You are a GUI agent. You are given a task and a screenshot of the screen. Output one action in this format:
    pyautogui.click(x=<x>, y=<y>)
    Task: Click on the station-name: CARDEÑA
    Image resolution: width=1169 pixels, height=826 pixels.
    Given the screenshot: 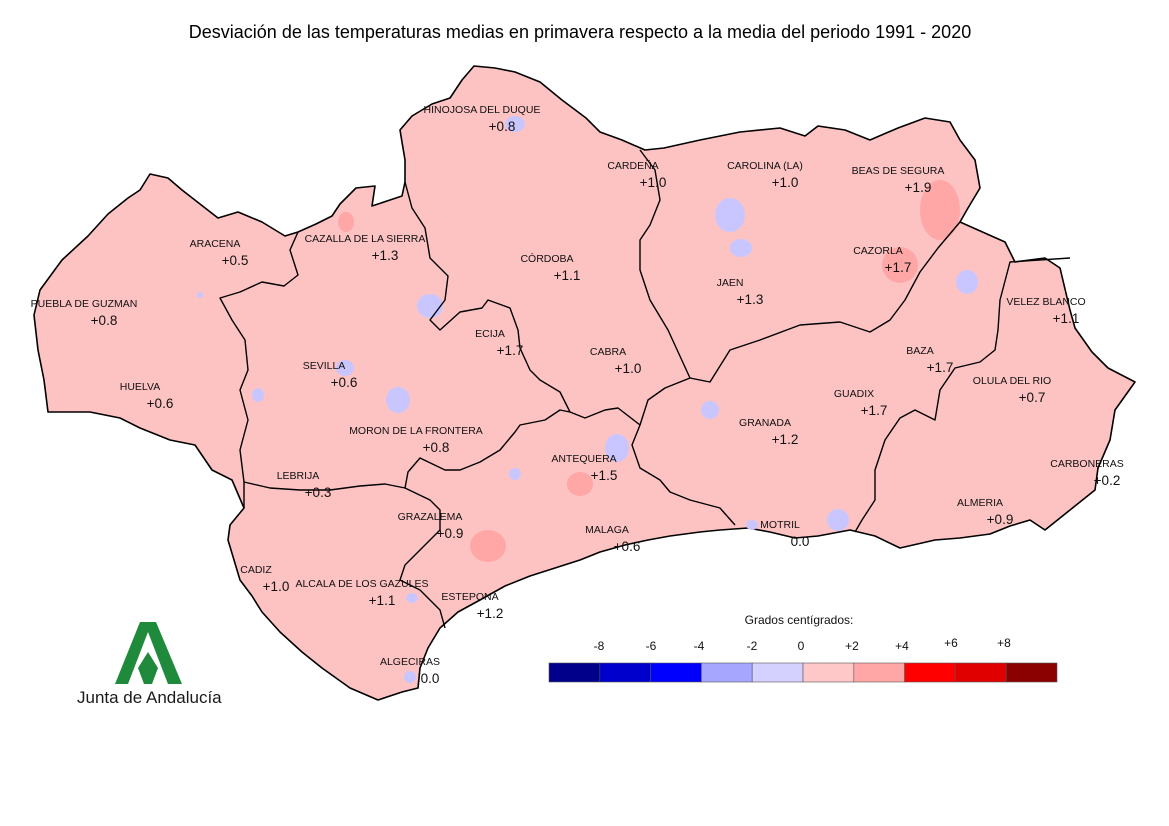 What is the action you would take?
    pyautogui.click(x=632, y=165)
    